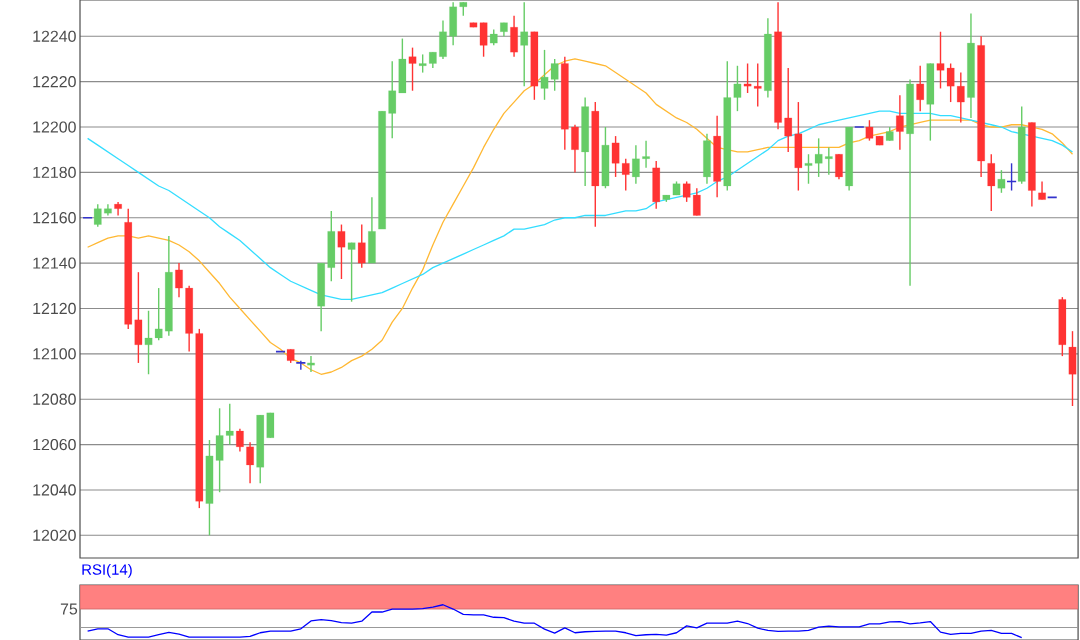  Describe the element at coordinates (54, 127) in the screenshot. I see `y-tick-label: 12200` at that location.